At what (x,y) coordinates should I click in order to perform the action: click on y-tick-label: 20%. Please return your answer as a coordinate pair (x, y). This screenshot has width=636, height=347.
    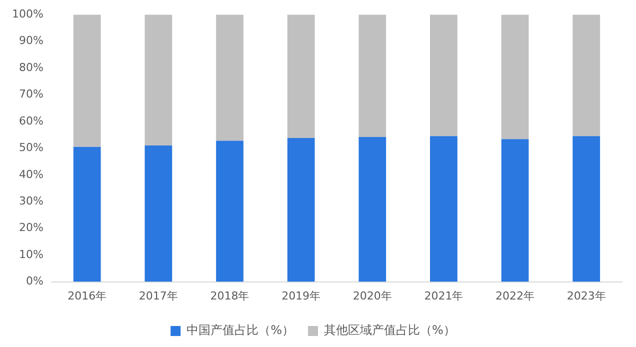
    Looking at the image, I should click on (31, 227).